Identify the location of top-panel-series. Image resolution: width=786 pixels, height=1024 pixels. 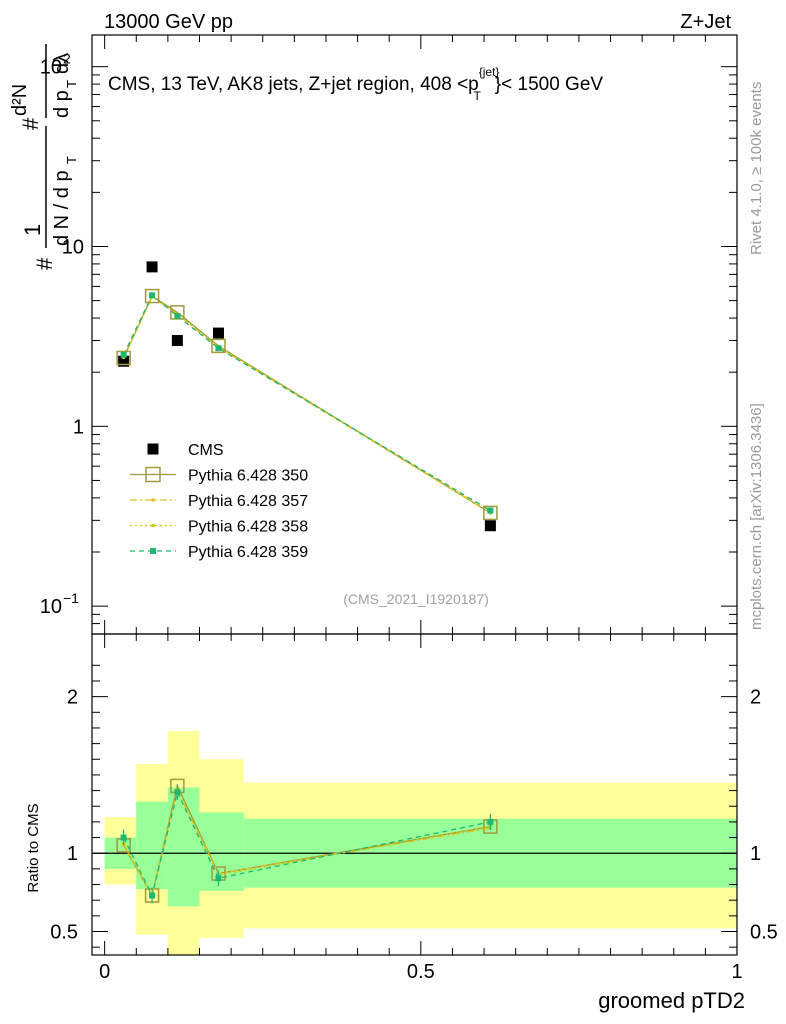
(307, 396).